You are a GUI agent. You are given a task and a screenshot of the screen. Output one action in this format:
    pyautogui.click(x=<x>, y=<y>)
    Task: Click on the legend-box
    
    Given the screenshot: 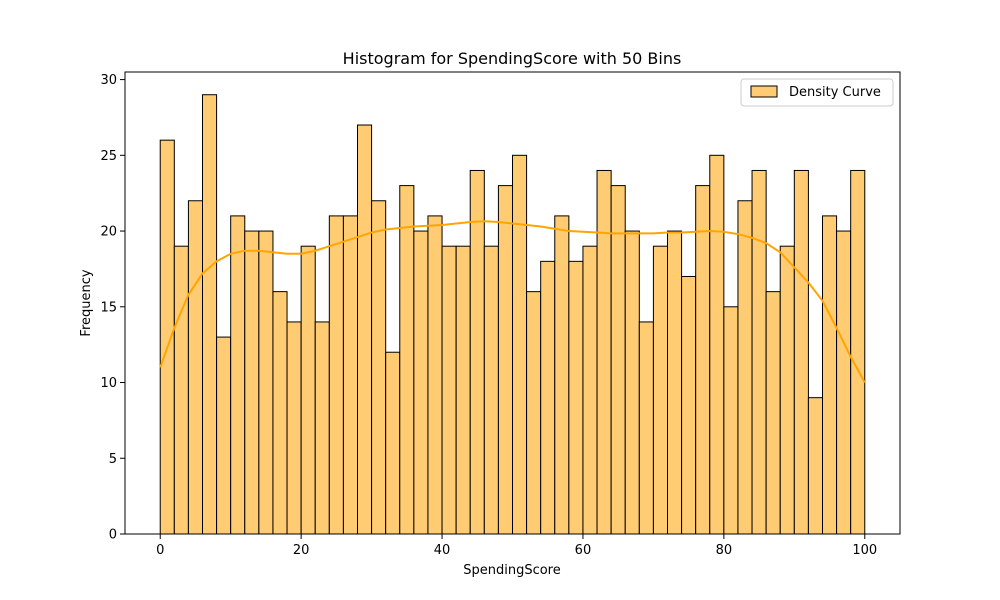 What is the action you would take?
    pyautogui.click(x=817, y=92)
    